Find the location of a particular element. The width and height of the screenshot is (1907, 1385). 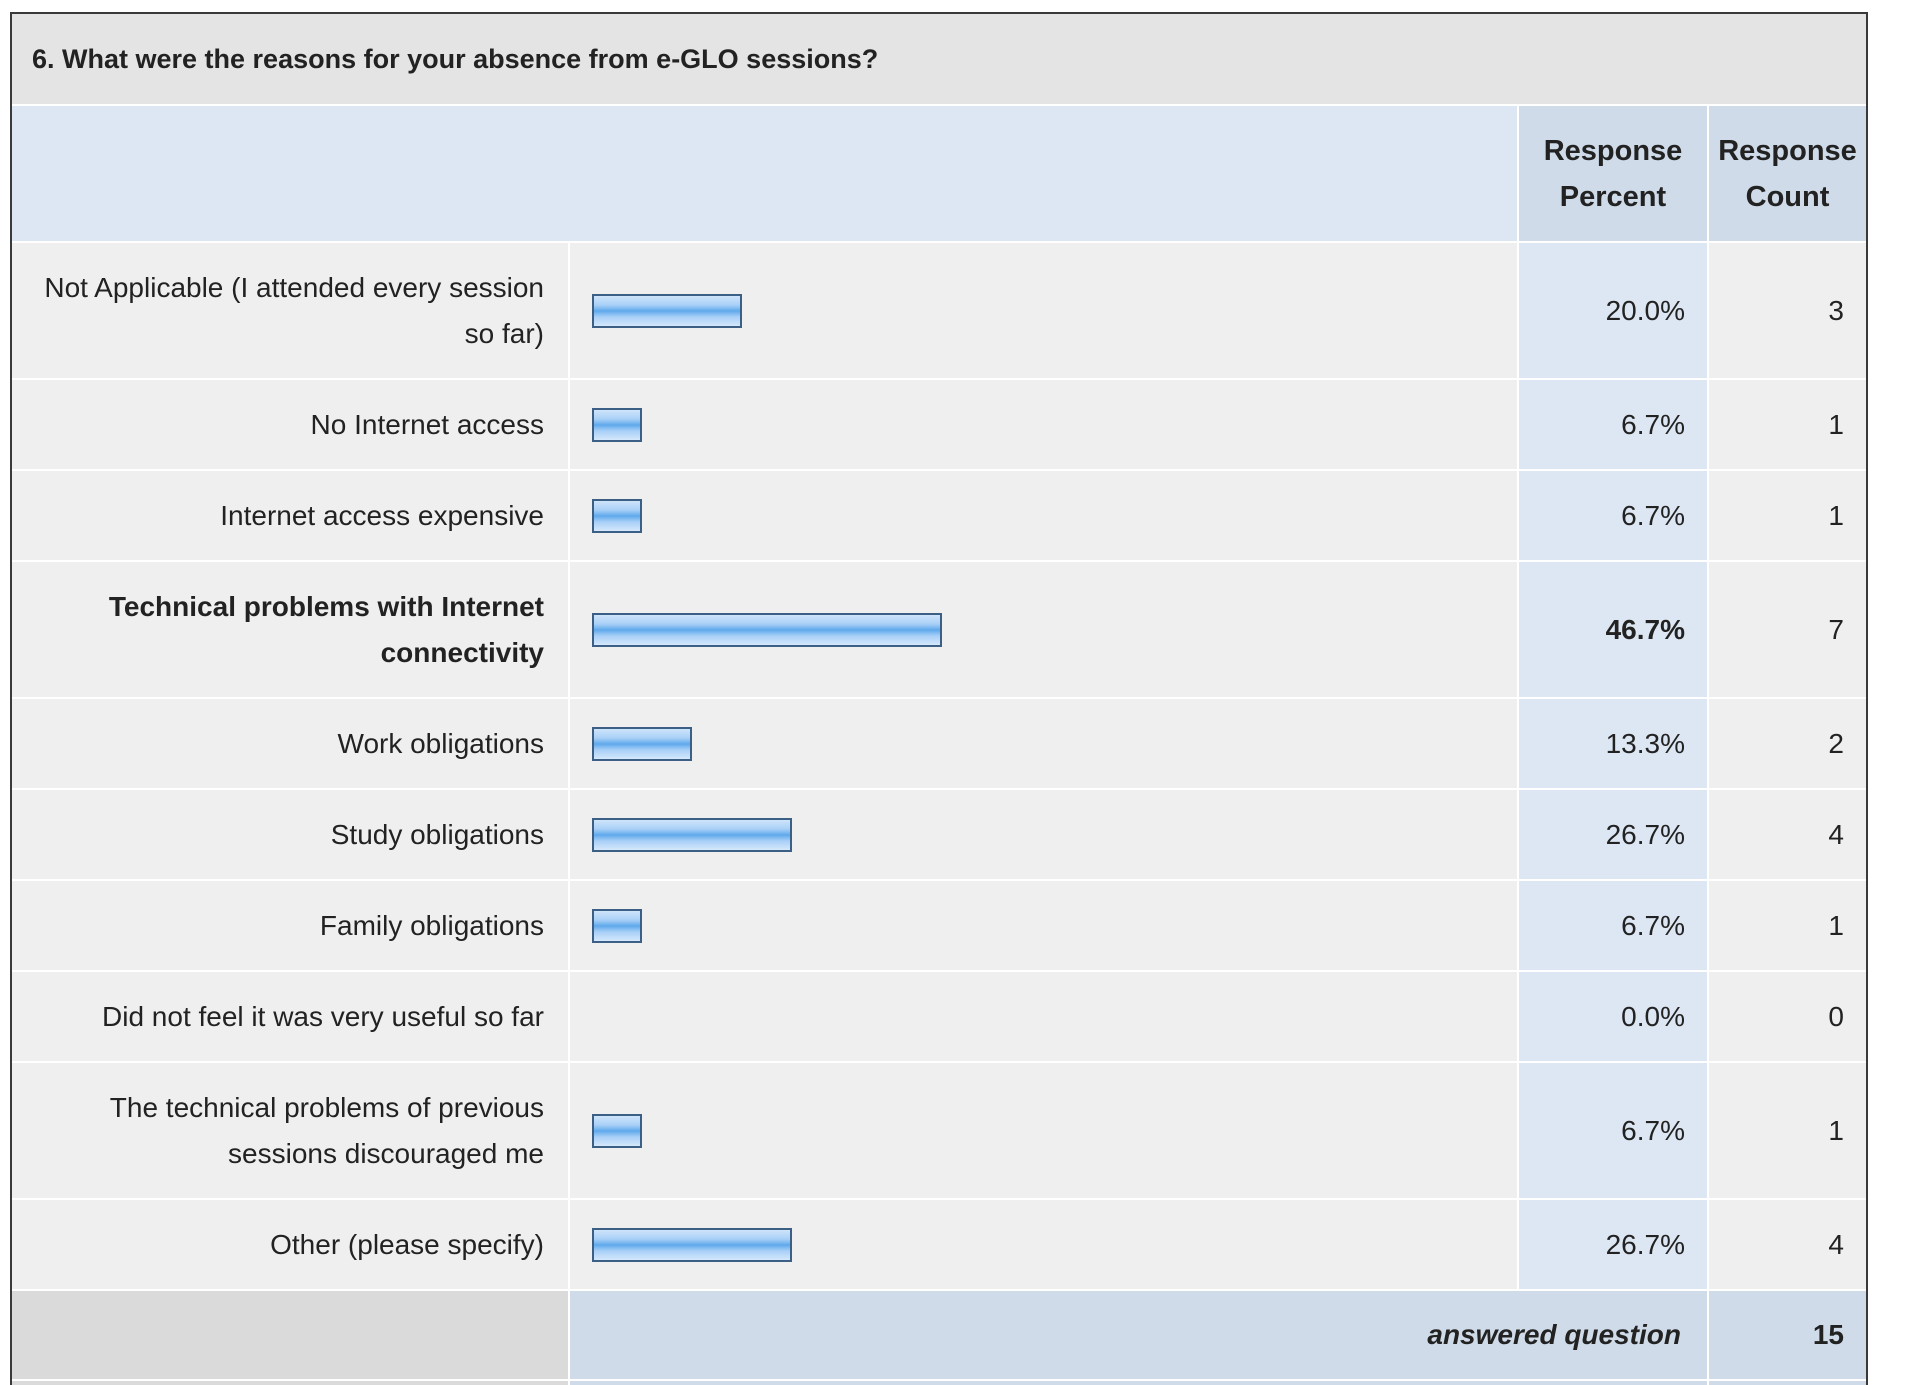

table-row: Other (please specify) 26.7% 4 is located at coordinates (939, 1245).